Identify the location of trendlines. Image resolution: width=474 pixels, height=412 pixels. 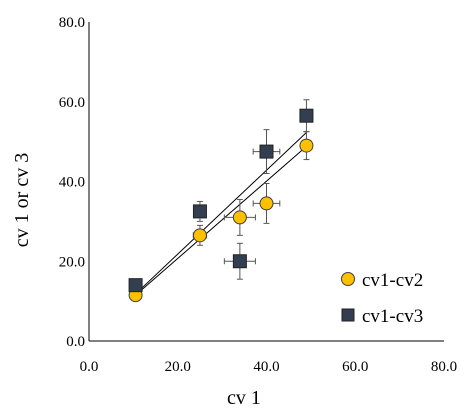
(221, 214).